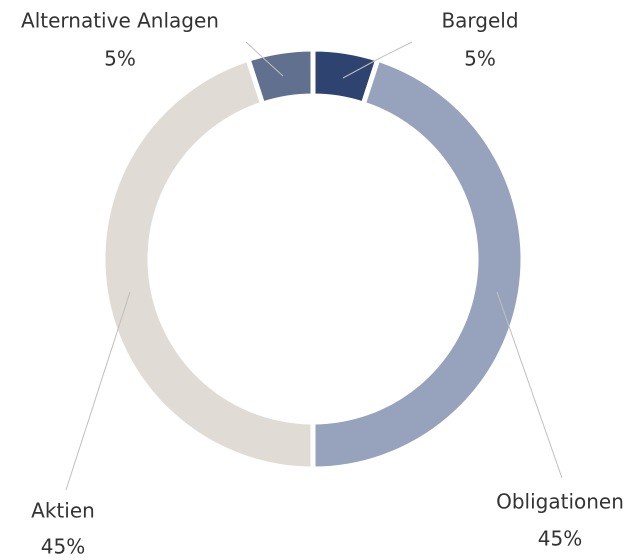  I want to click on category-label: Obligationen, so click(560, 502).